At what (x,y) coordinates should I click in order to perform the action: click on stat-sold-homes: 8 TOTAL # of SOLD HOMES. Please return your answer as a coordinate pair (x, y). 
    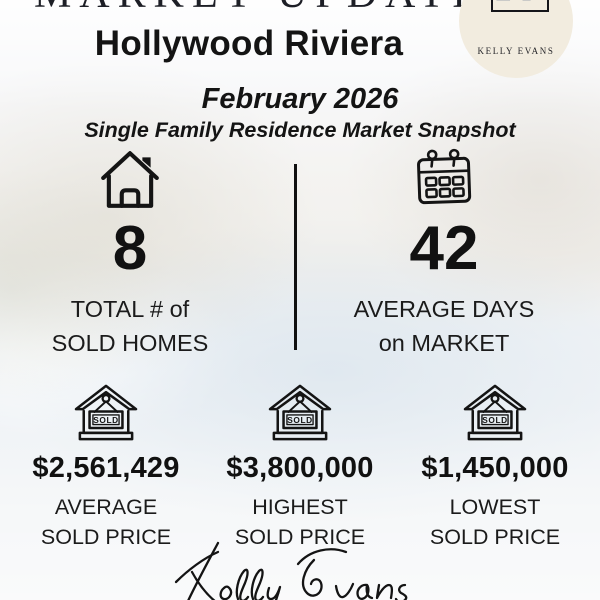
    Looking at the image, I should click on (130, 254).